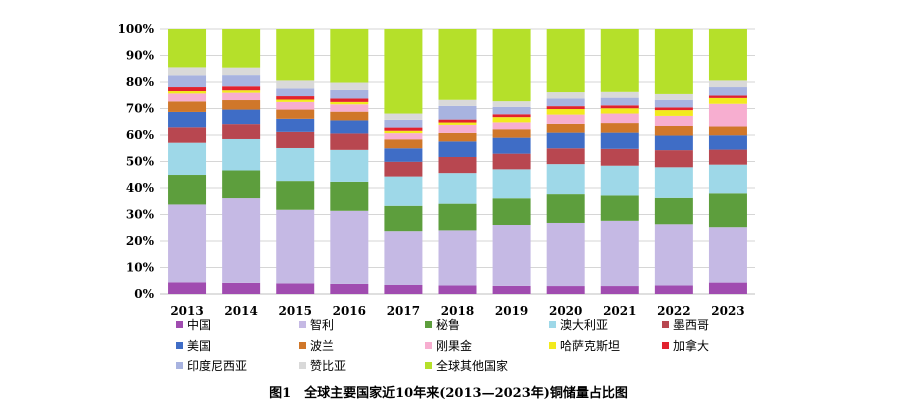 This screenshot has width=897, height=411. Describe the element at coordinates (295, 311) in the screenshot. I see `x-tick-label: 2015` at that location.